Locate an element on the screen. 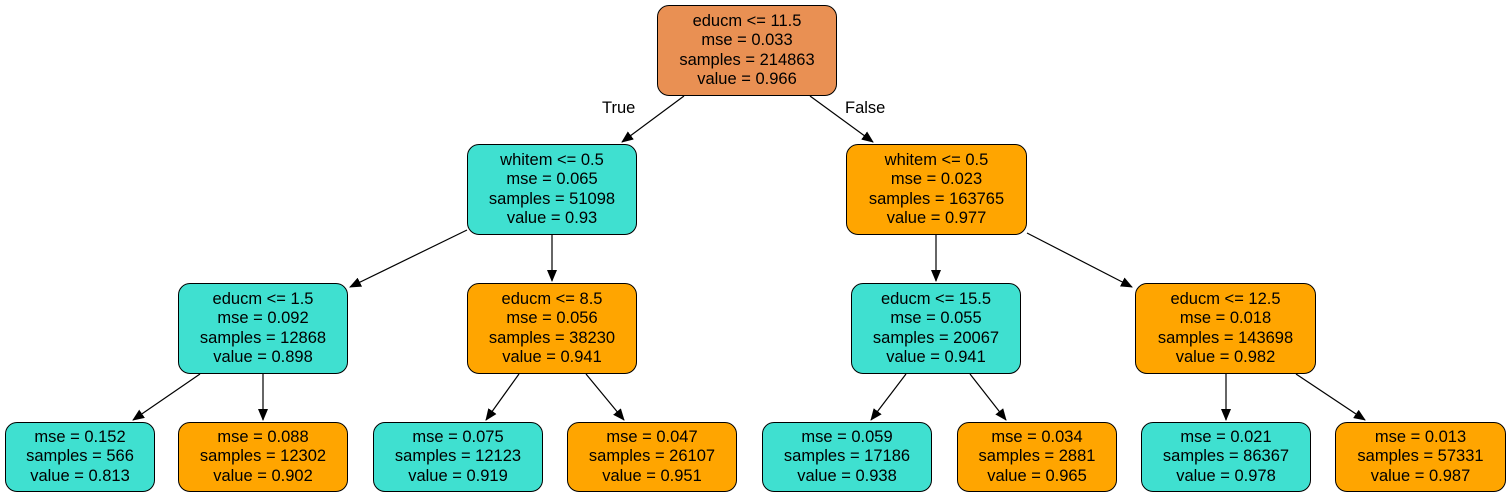 The width and height of the screenshot is (1511, 497). node-line: mse = 0.152 is located at coordinates (80, 436).